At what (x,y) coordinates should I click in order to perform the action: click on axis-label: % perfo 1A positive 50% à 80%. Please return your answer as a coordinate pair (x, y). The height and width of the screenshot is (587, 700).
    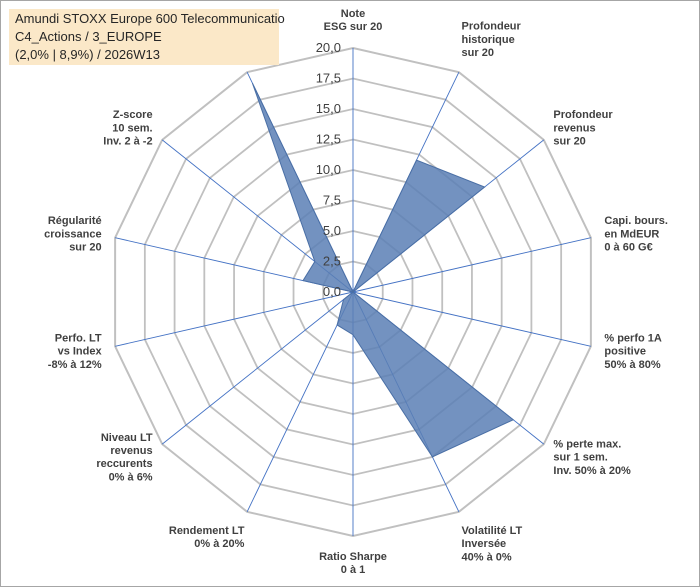
    Looking at the image, I should click on (633, 352).